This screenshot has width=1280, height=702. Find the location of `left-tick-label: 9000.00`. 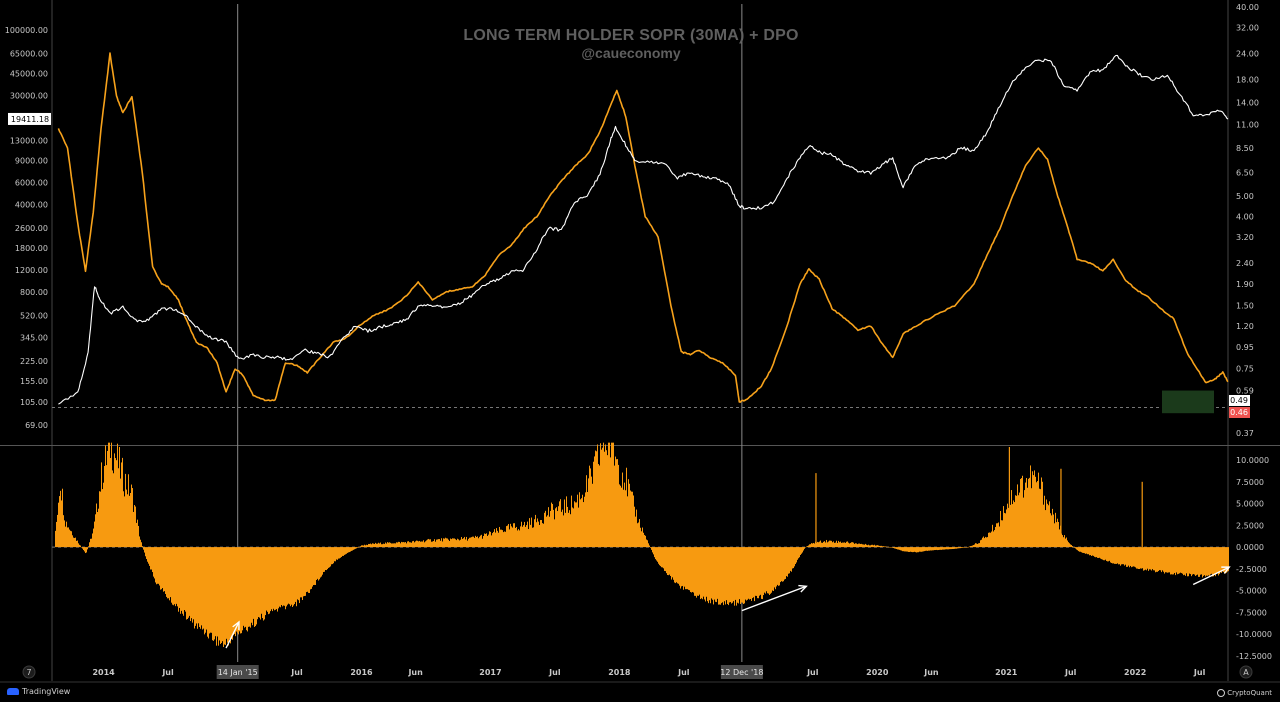

left-tick-label: 9000.00 is located at coordinates (31, 161).